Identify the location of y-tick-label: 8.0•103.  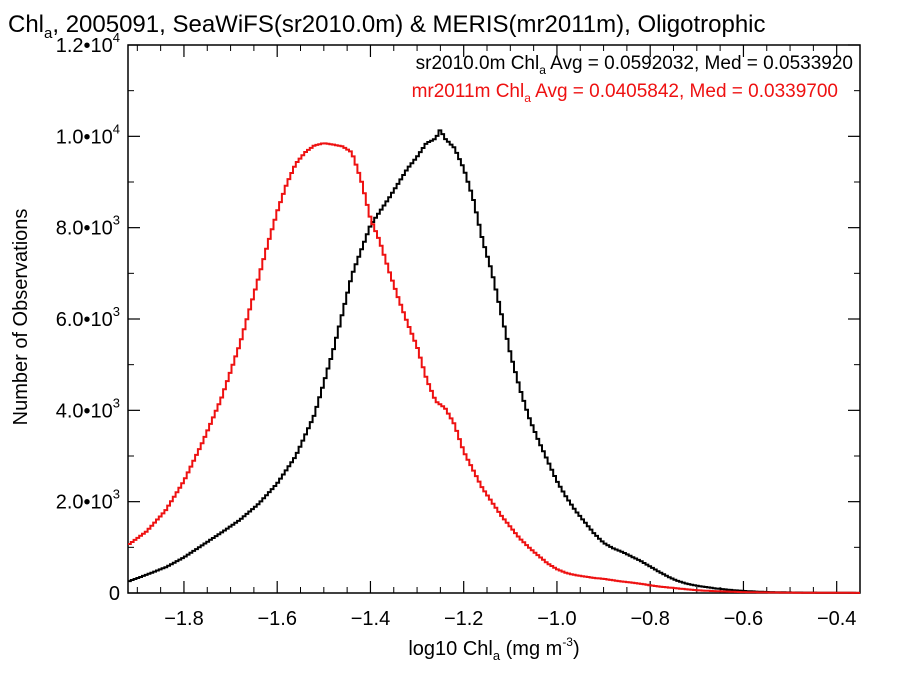
(88, 226).